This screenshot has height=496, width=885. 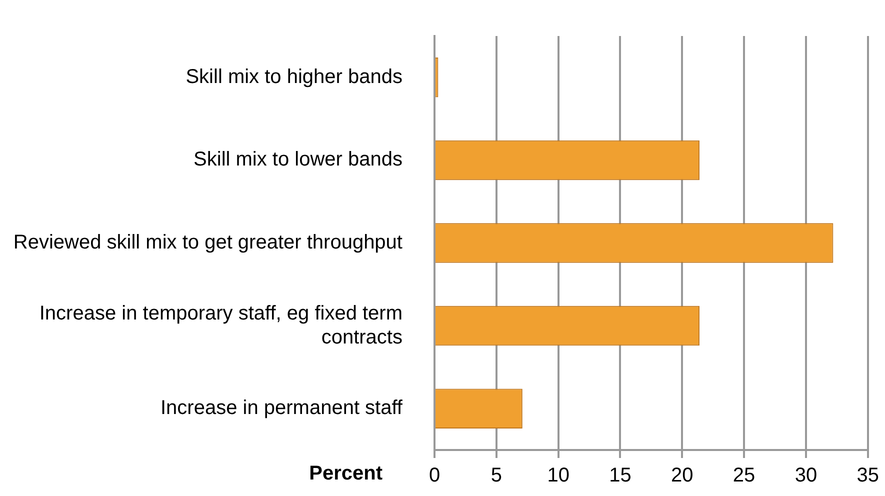 I want to click on x-axis-title: Percent, so click(x=346, y=473).